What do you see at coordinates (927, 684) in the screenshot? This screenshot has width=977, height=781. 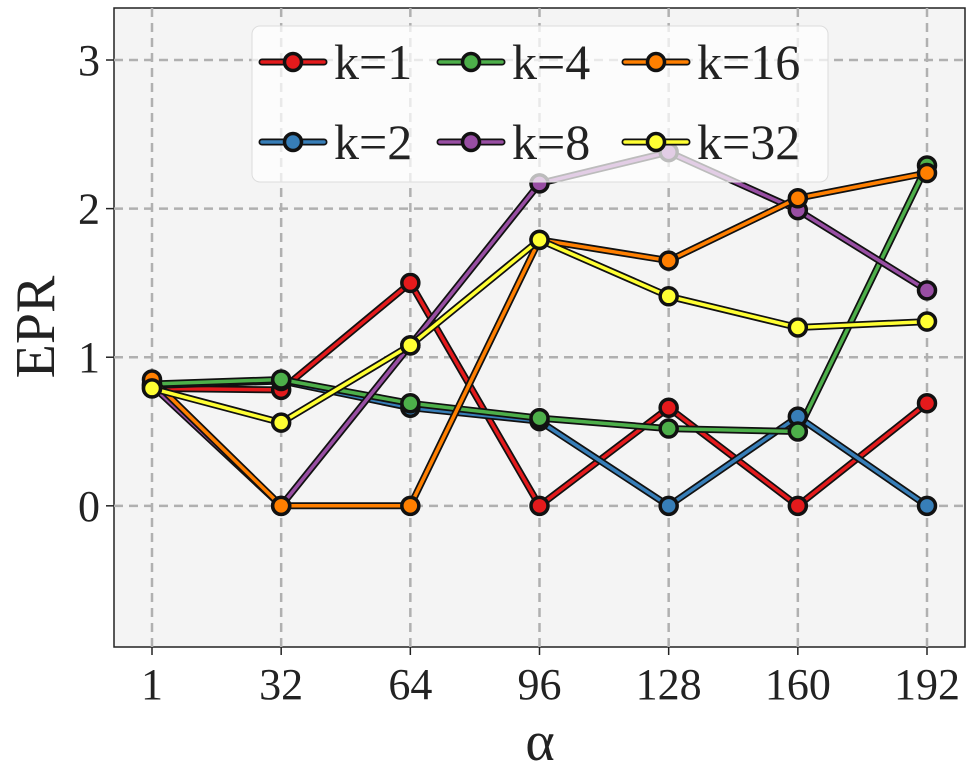 I see `x-tick-label: 192` at bounding box center [927, 684].